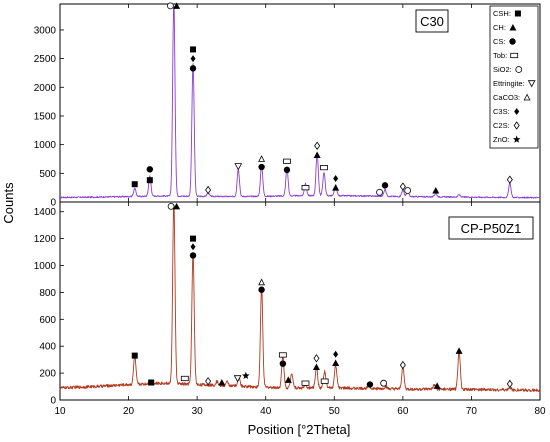 Image resolution: width=550 pixels, height=442 pixels. What do you see at coordinates (472, 411) in the screenshot?
I see `x-tick-label: 70` at bounding box center [472, 411].